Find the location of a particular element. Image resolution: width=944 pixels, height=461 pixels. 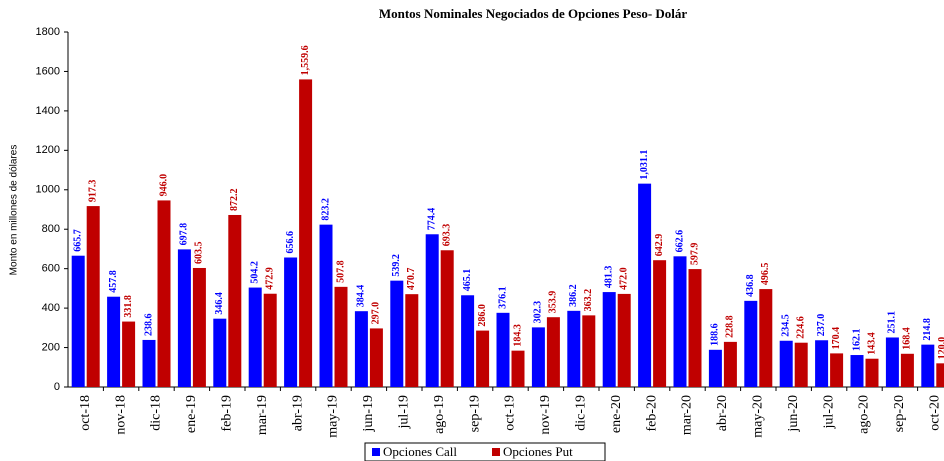

value-label: 302.3 is located at coordinates (538, 312).